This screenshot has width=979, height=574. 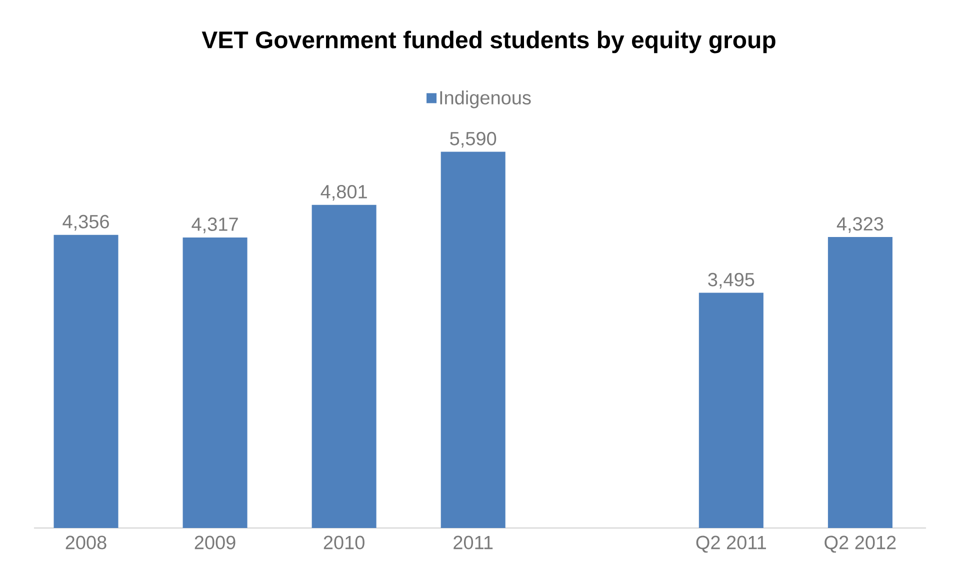 What do you see at coordinates (85, 222) in the screenshot?
I see `data-label: 4,356` at bounding box center [85, 222].